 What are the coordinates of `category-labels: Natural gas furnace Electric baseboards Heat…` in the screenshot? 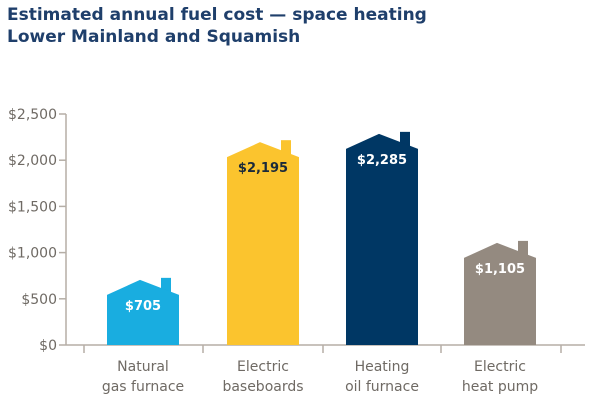 It's located at (320, 377).